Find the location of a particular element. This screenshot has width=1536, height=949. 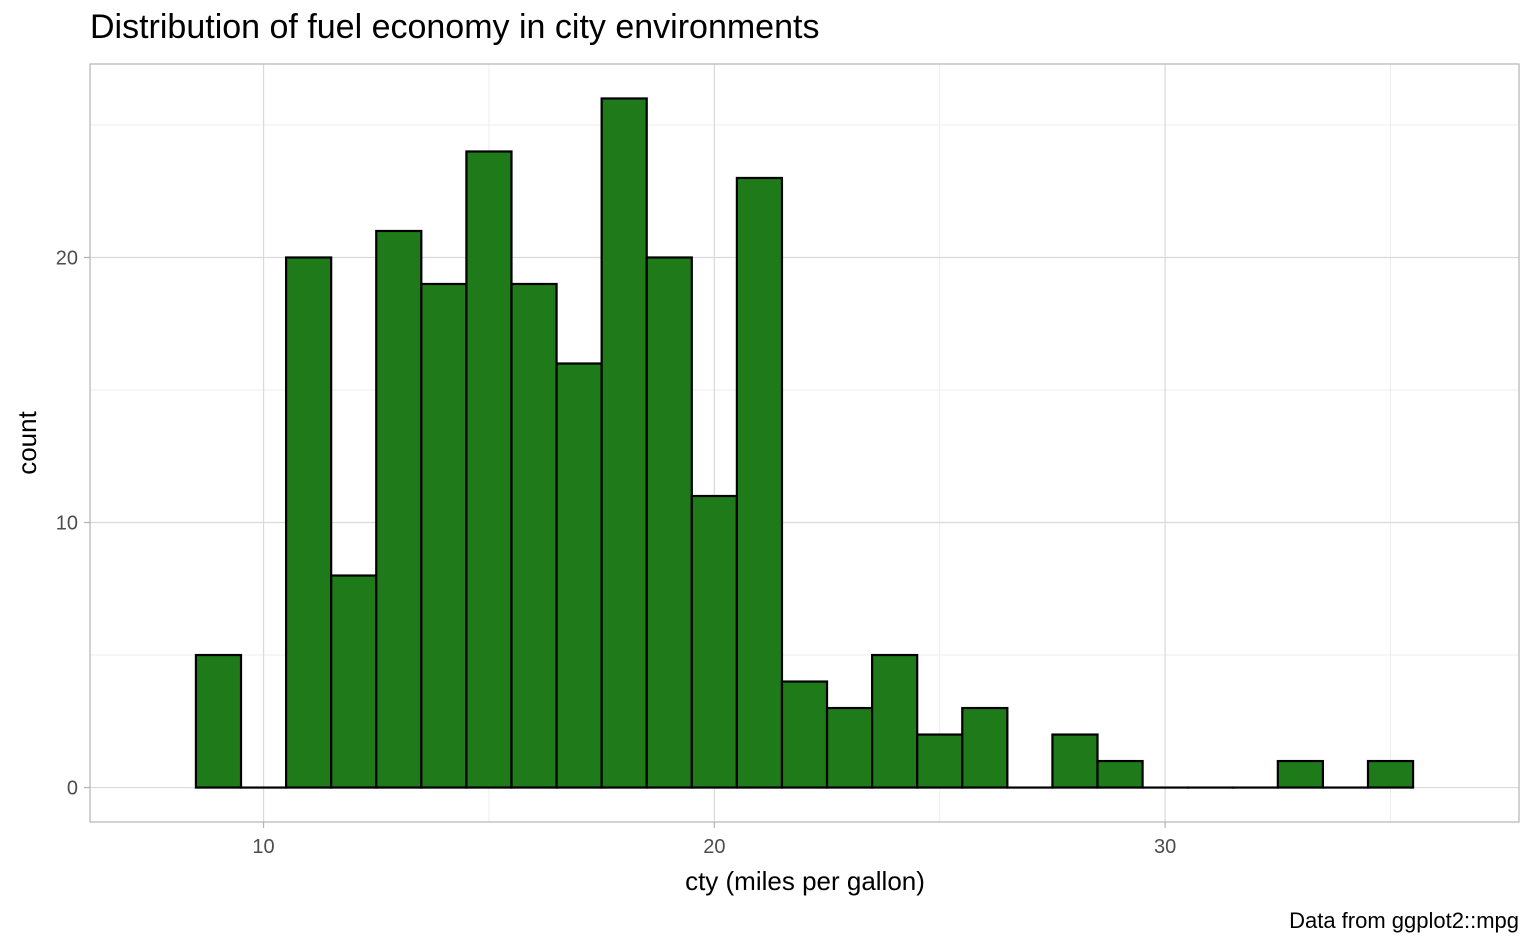

y-axis: 0 10 20 is located at coordinates (73, 523).